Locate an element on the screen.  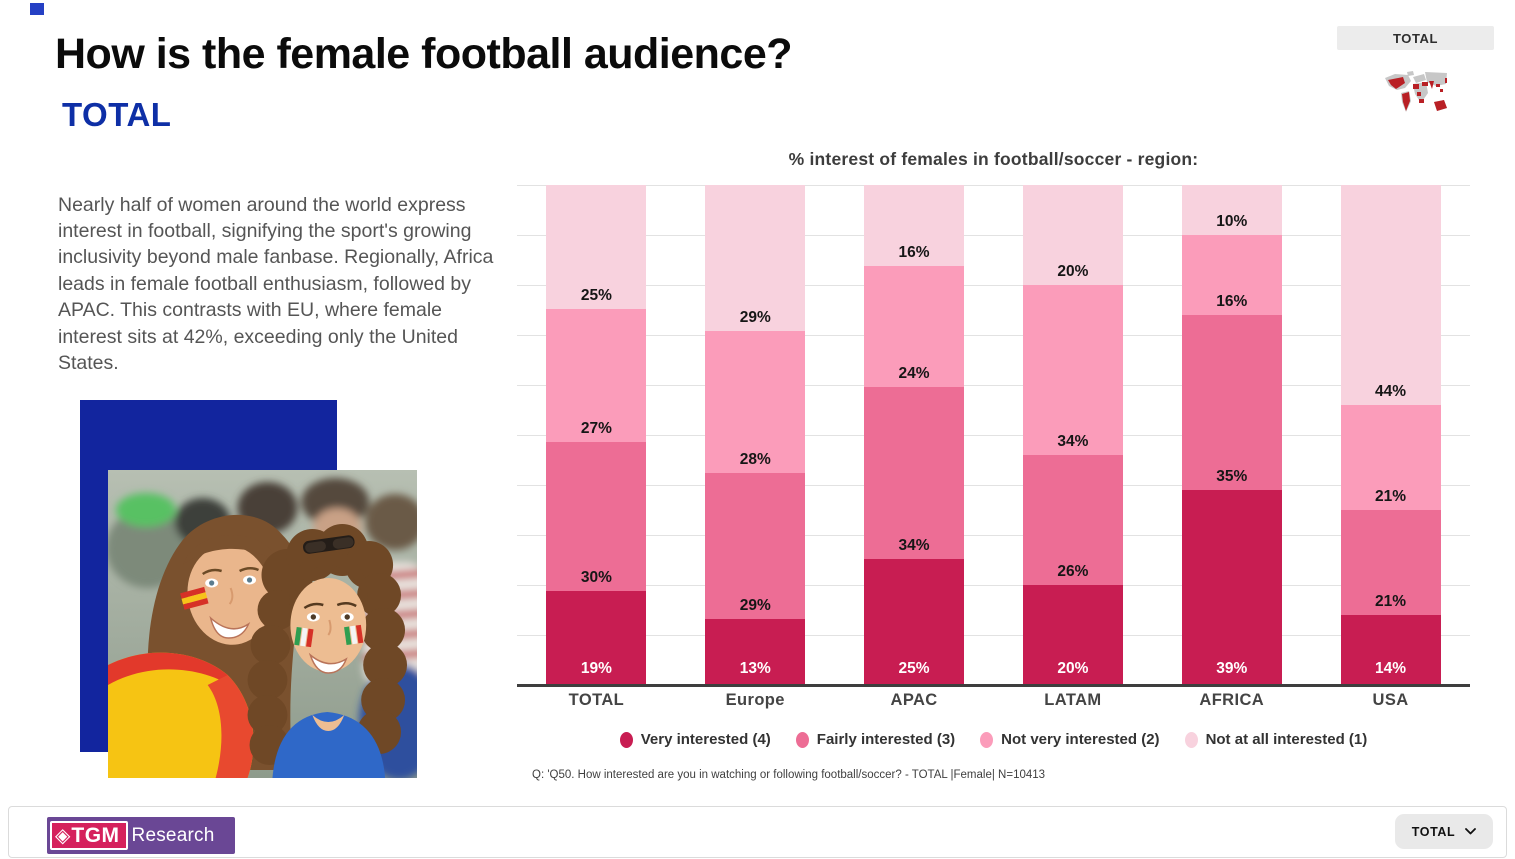
bar-value-label: 14% is located at coordinates (1391, 668).